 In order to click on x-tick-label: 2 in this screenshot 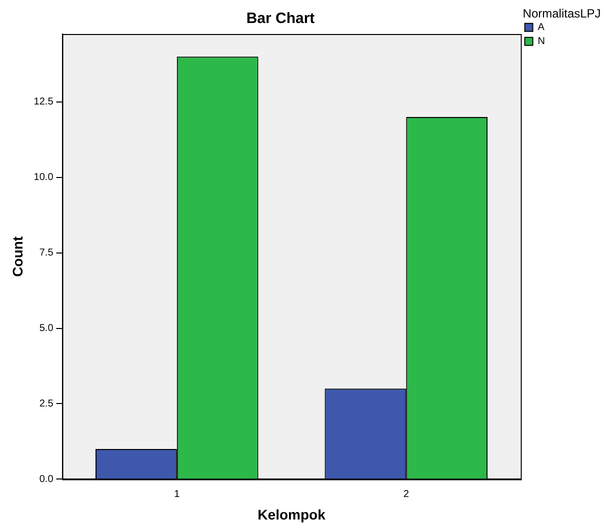, I will do `click(406, 494)`.